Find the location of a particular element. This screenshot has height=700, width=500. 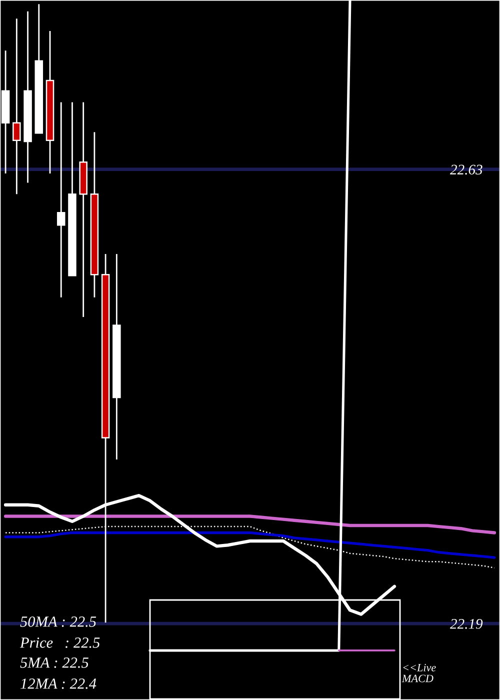

annotation: Price : 22.5 is located at coordinates (60, 643).